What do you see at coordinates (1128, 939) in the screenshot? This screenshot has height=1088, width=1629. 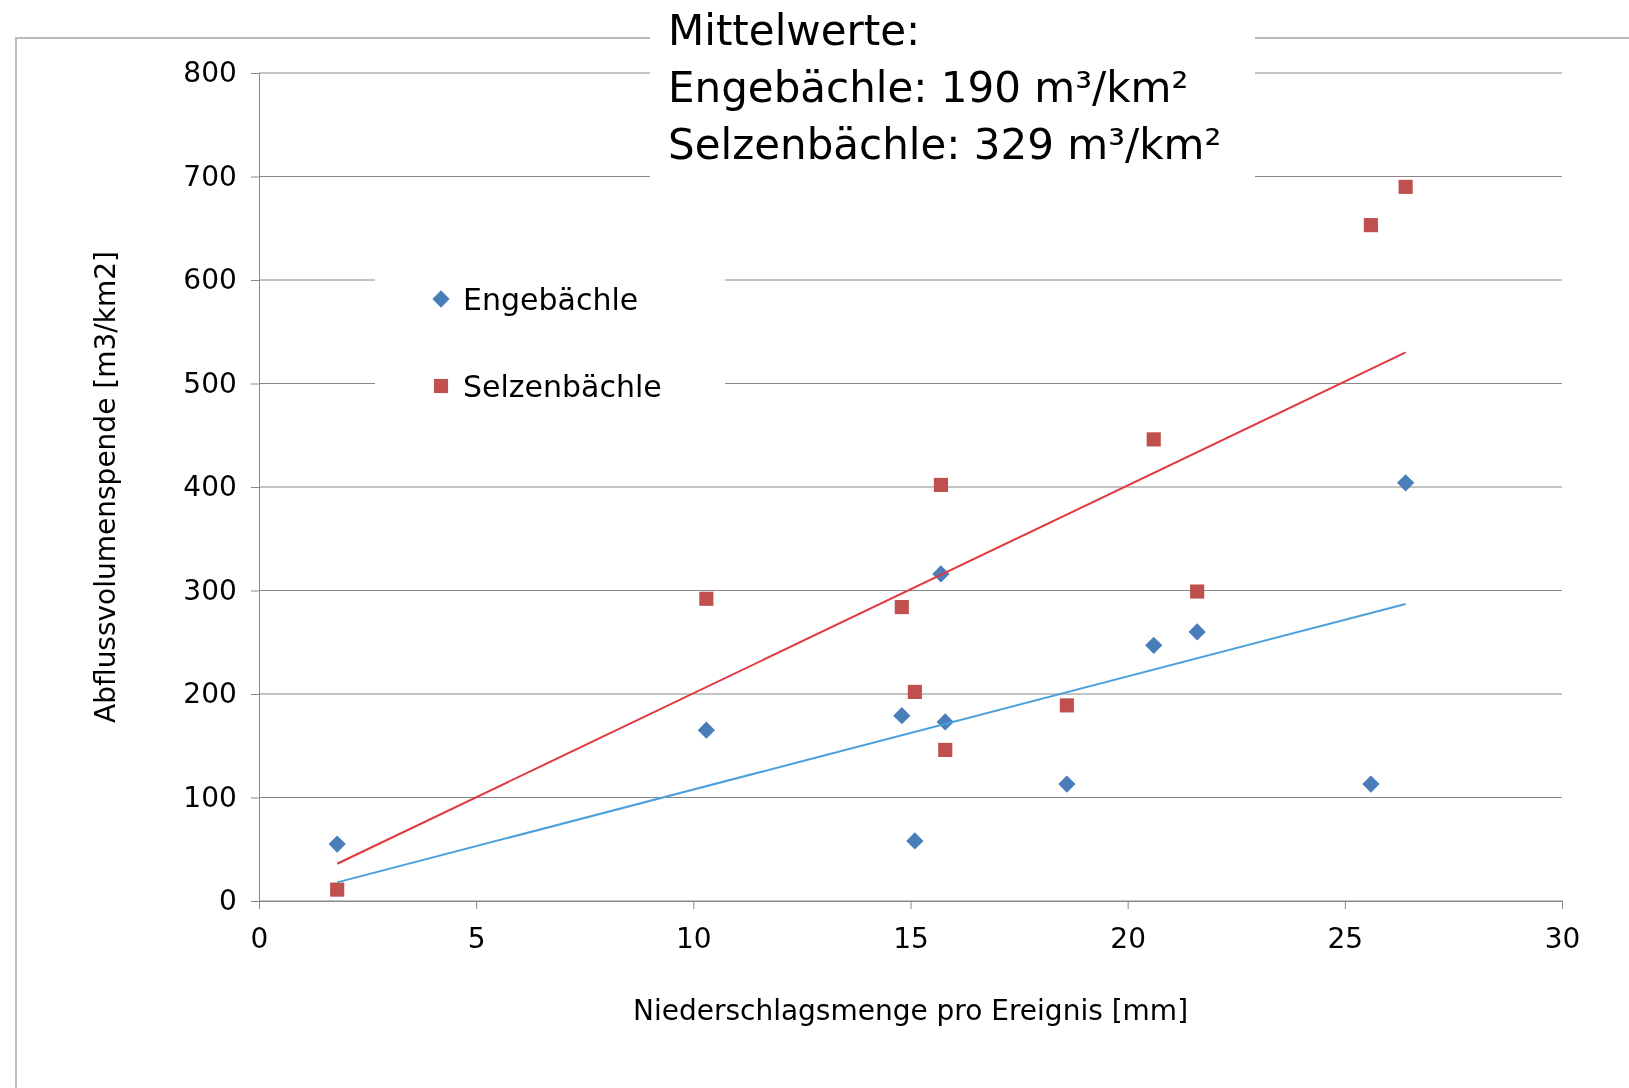 I see `x-tick-label: 20` at bounding box center [1128, 939].